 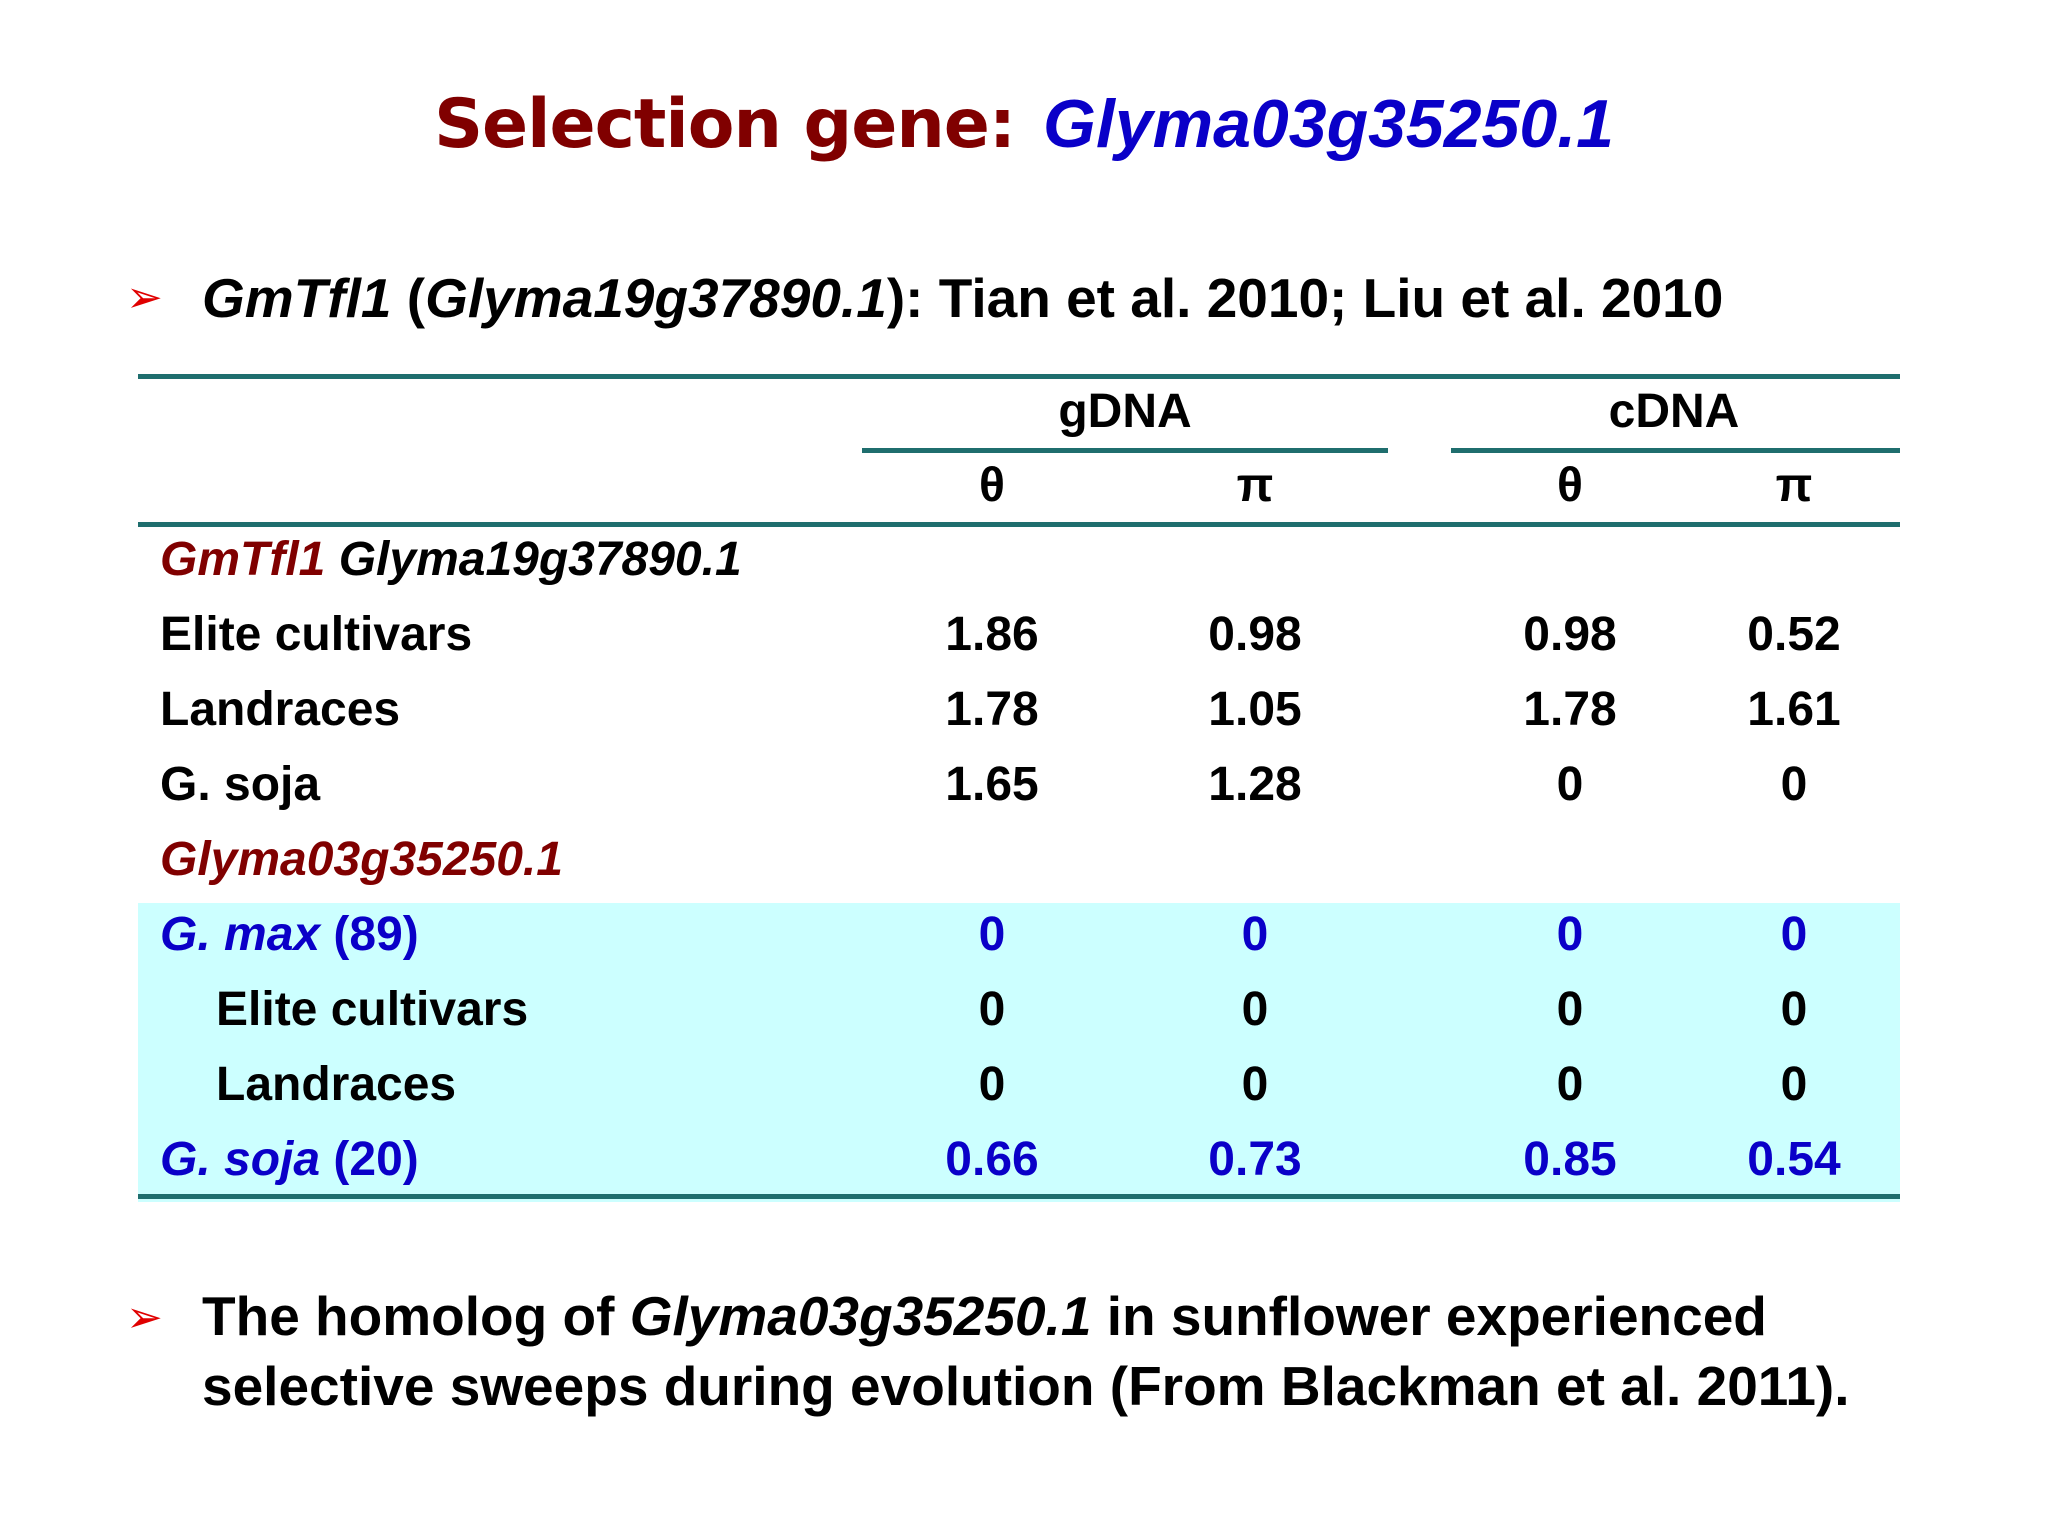 What do you see at coordinates (1794, 1159) in the screenshot?
I see `cell-value: 0.54` at bounding box center [1794, 1159].